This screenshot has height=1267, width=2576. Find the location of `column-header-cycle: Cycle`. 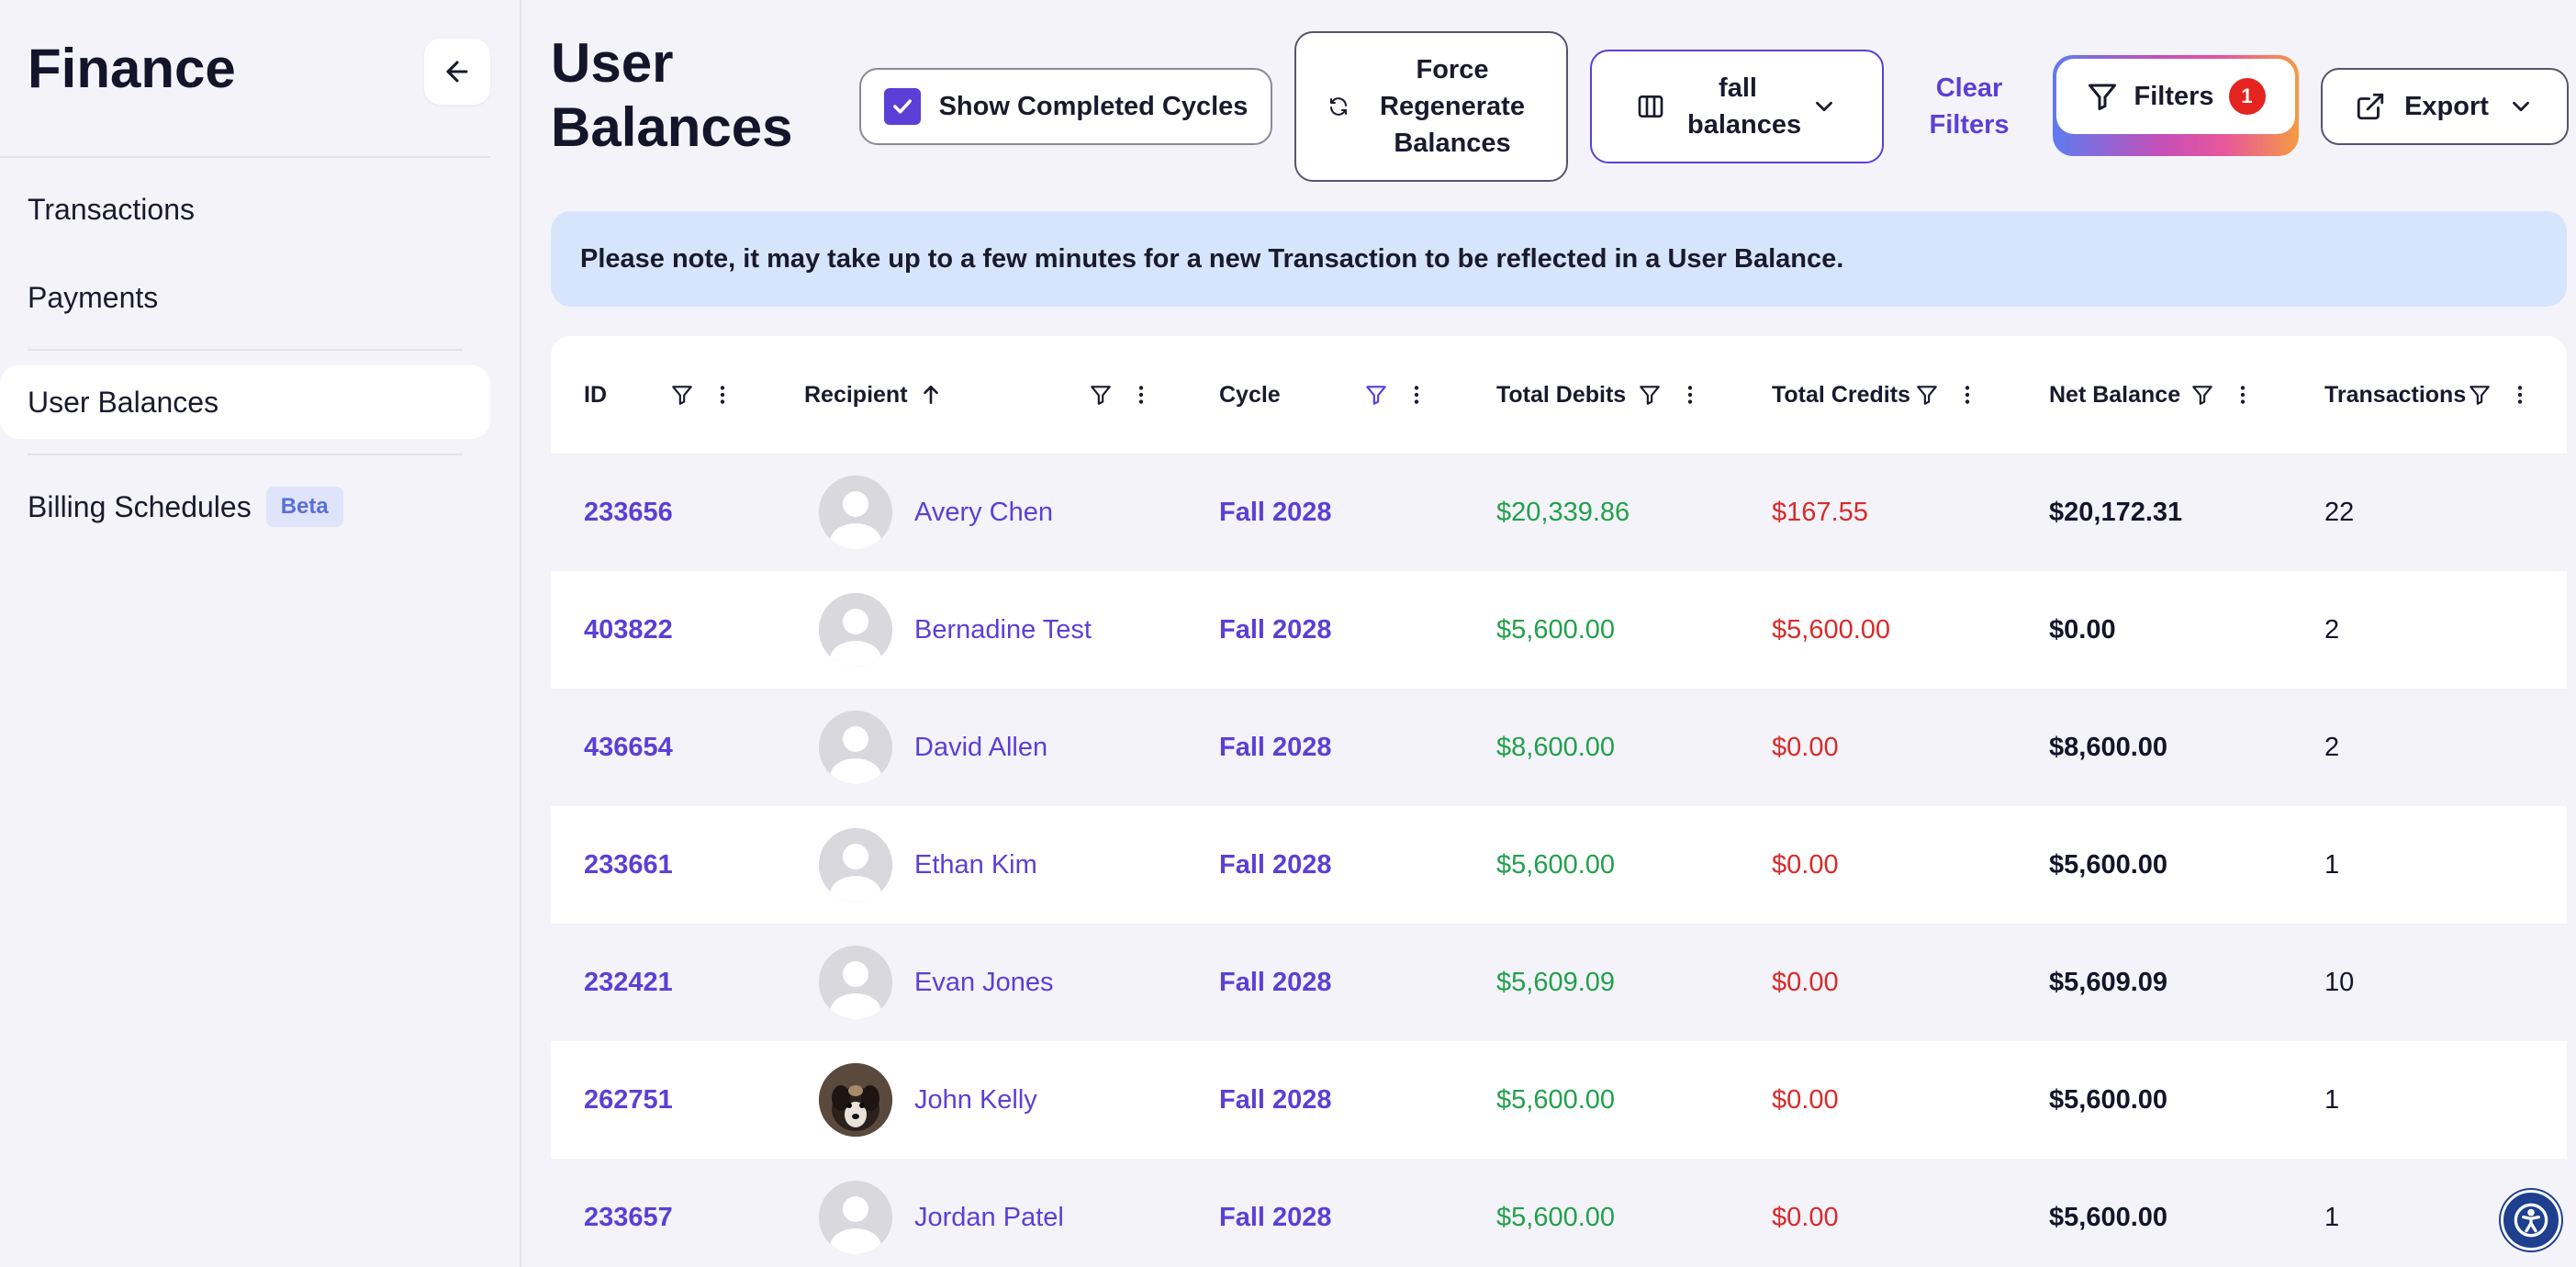

column-header-cycle: Cycle is located at coordinates (1250, 395).